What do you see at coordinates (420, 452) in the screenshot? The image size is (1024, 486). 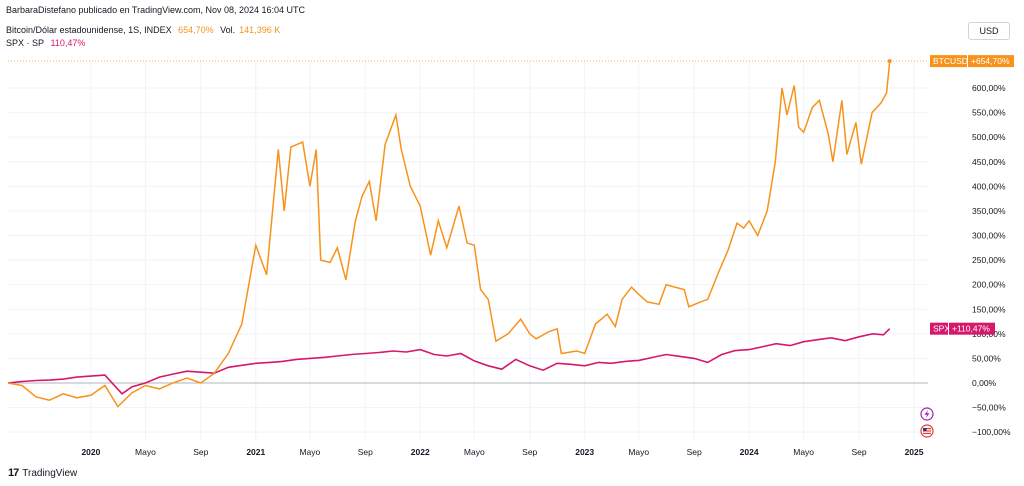 I see `x-tick-label: 2022` at bounding box center [420, 452].